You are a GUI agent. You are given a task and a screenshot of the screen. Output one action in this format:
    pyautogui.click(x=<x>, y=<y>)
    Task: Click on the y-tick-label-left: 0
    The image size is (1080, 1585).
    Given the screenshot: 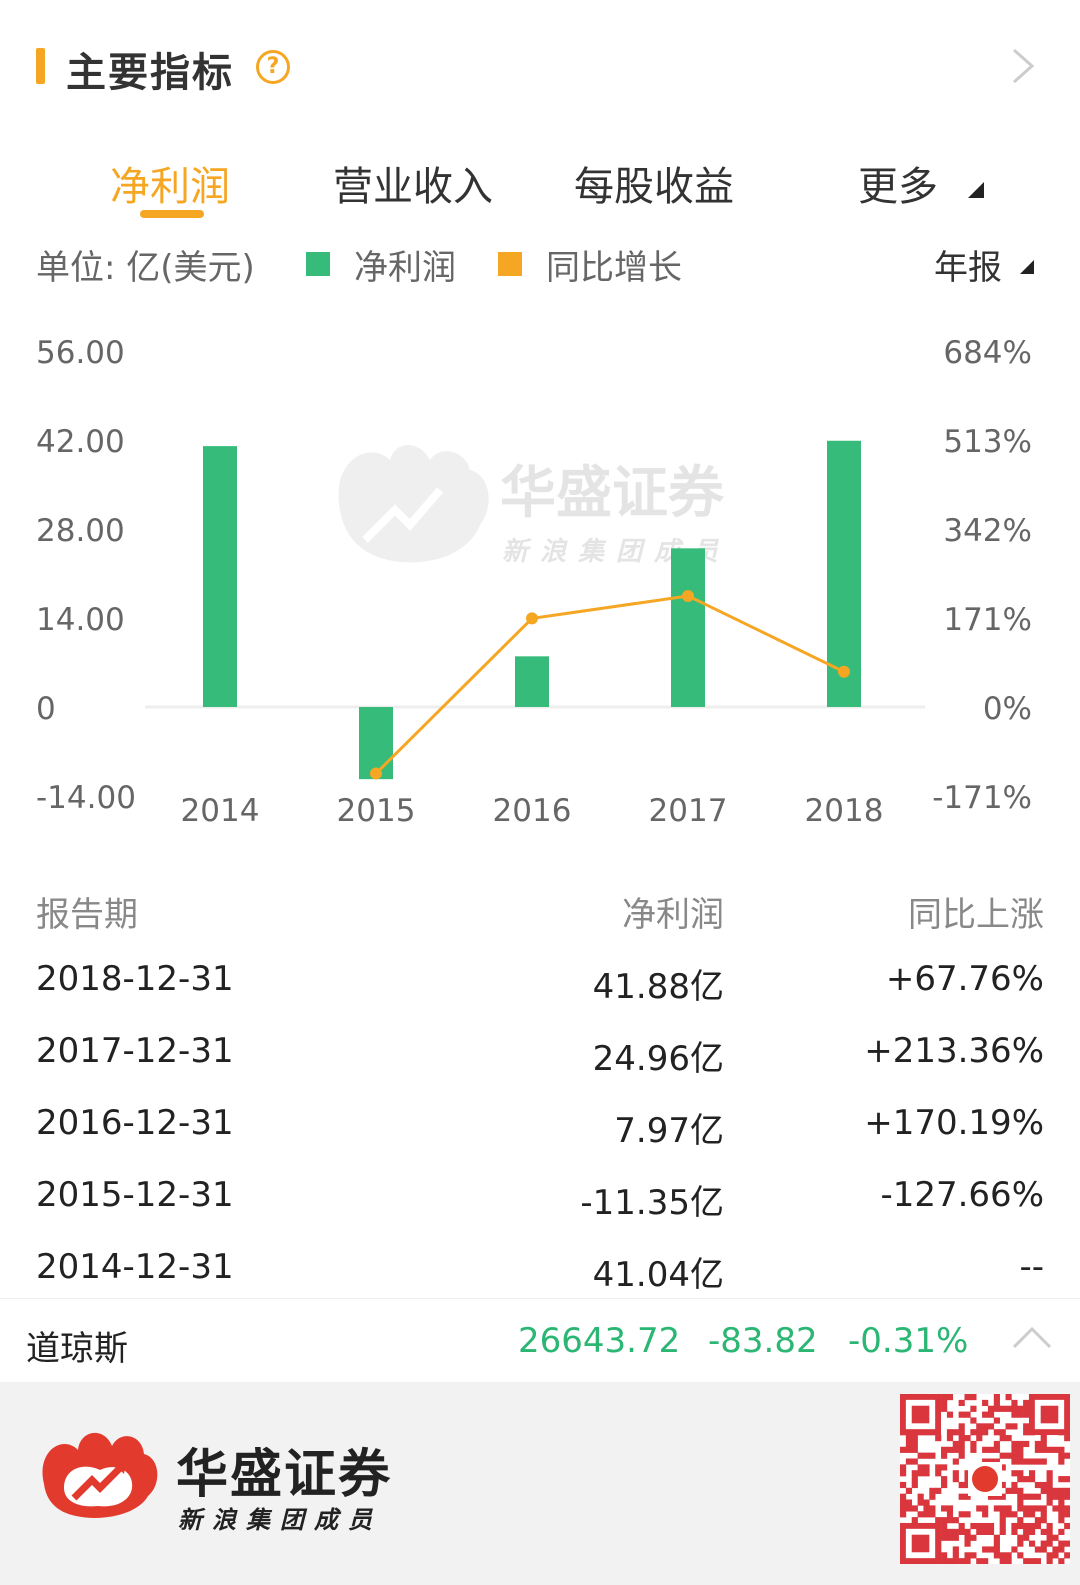 What is the action you would take?
    pyautogui.click(x=46, y=709)
    